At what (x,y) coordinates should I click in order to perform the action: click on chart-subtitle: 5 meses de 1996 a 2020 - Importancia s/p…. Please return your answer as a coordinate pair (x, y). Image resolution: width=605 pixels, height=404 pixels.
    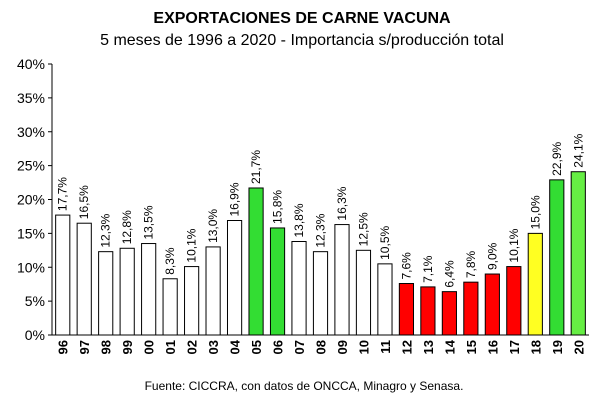
    Looking at the image, I should click on (302, 40).